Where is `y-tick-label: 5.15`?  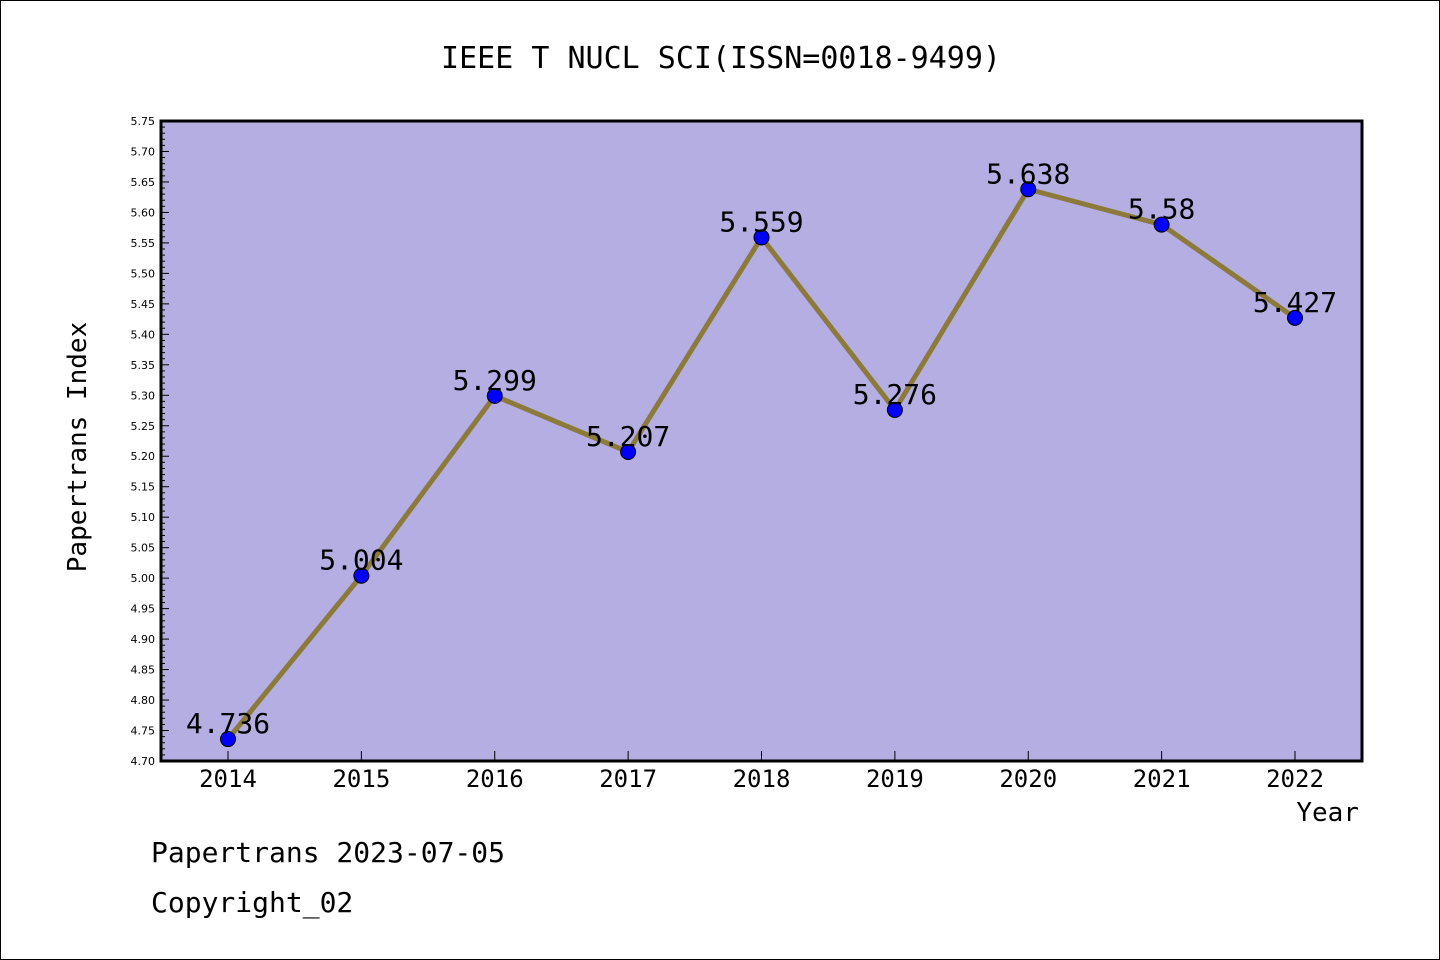 y-tick-label: 5.15 is located at coordinates (143, 487).